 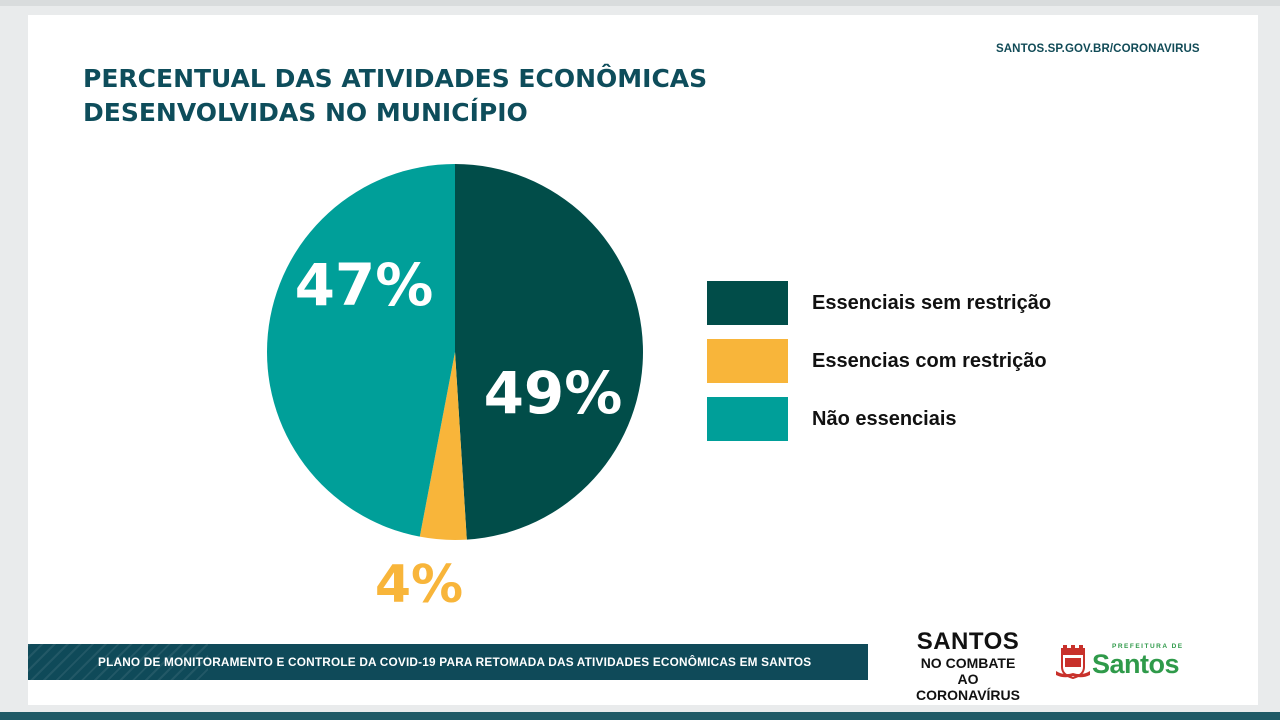 What do you see at coordinates (395, 78) in the screenshot?
I see `title-line-1: PERCENTUAL DAS ATIVIDADES ECONÔMICAS` at bounding box center [395, 78].